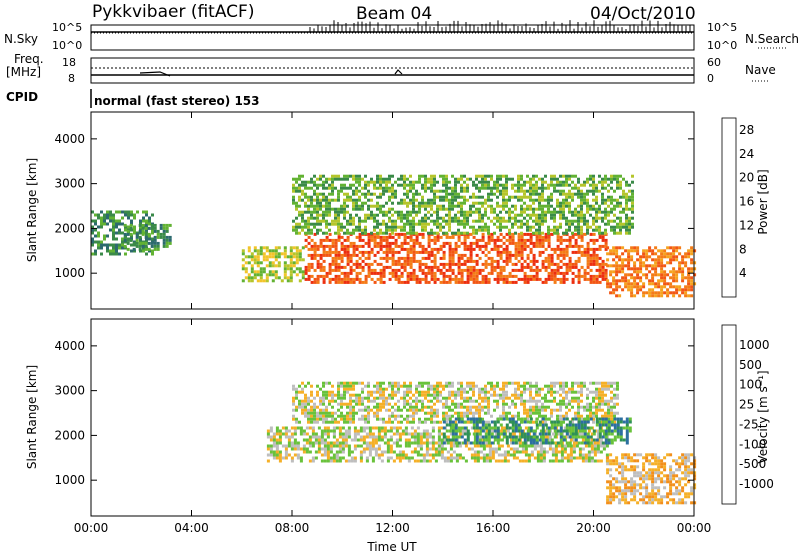 This screenshot has width=800, height=554. I want to click on power-colorbar-tick-2: 12, so click(746, 225).